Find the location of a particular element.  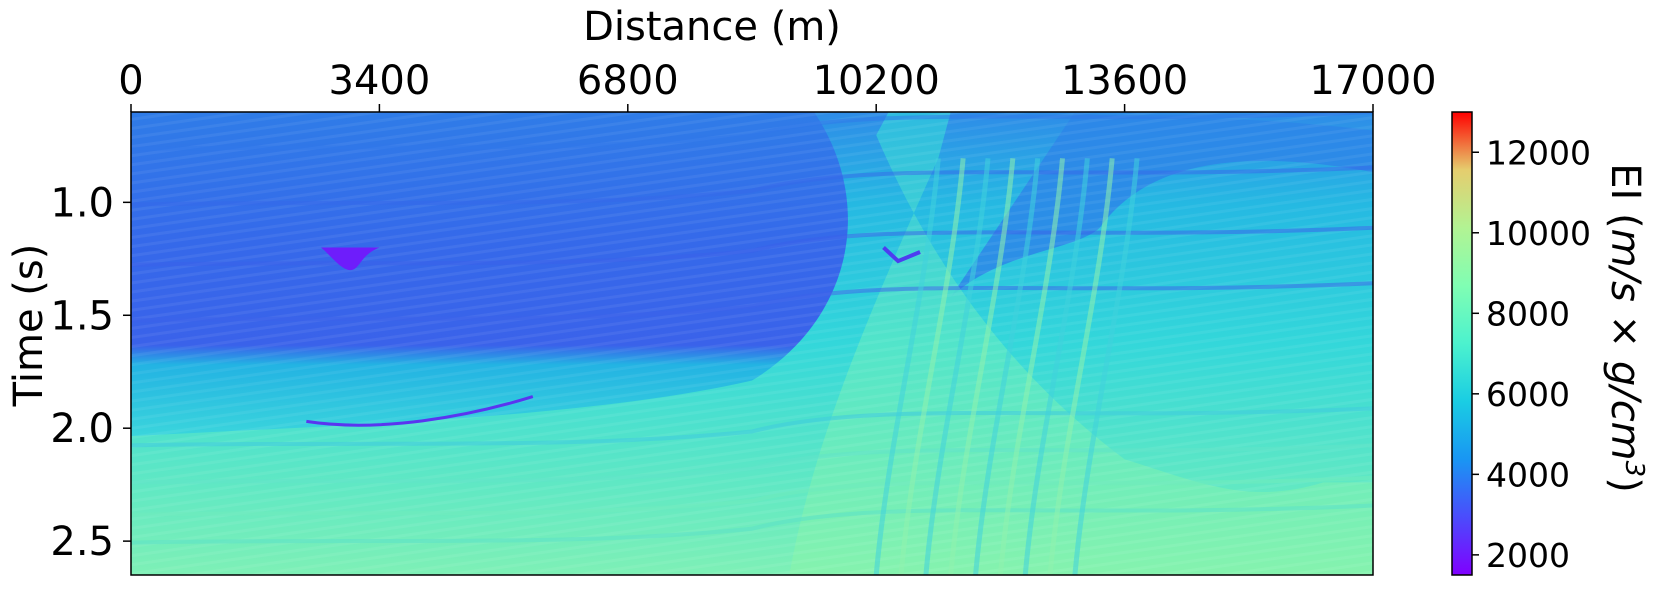

x-tick-label: 0 is located at coordinates (130, 81).